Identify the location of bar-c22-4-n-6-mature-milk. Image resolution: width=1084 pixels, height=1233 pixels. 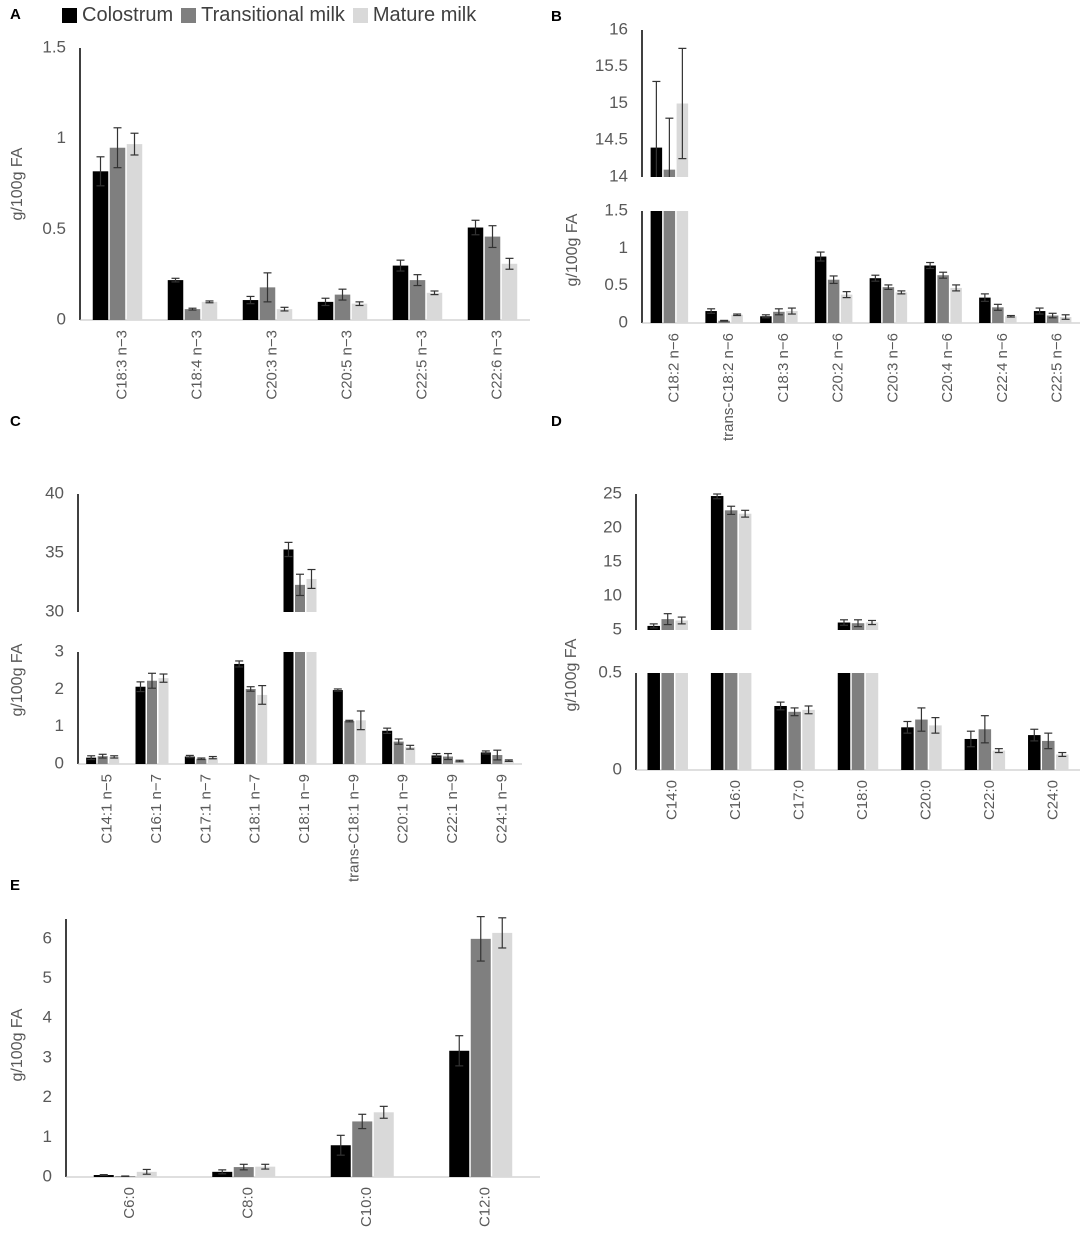
(1011, 319).